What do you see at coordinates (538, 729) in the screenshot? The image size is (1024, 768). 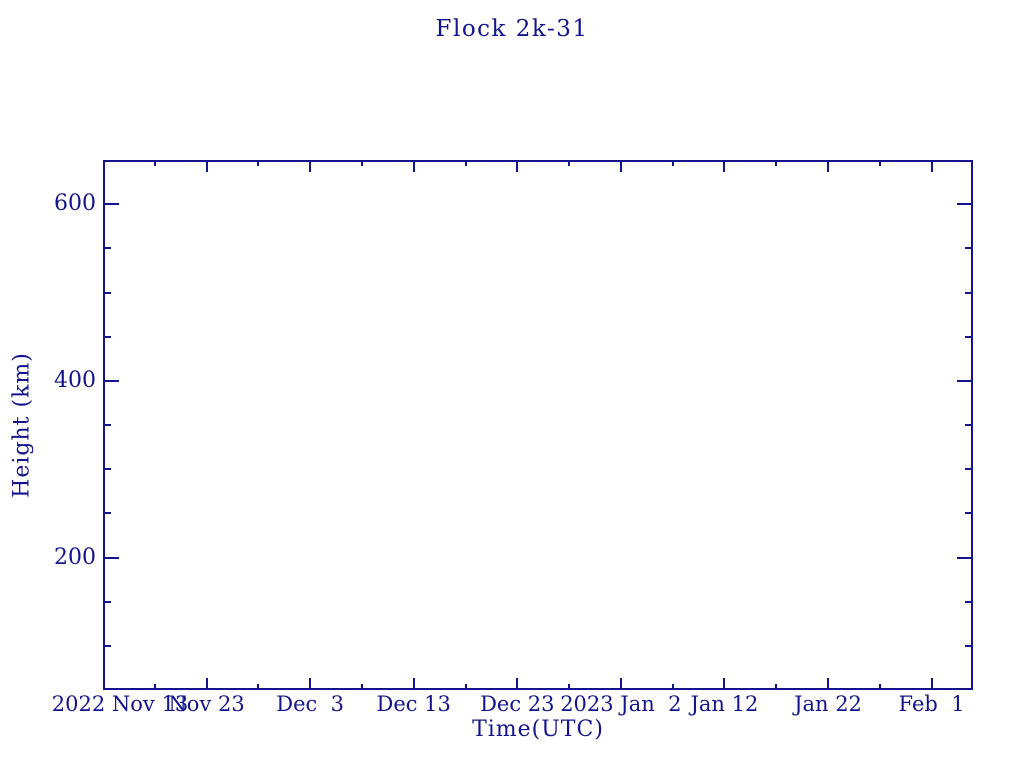 I see `x-axis-title: Time(UTC)` at bounding box center [538, 729].